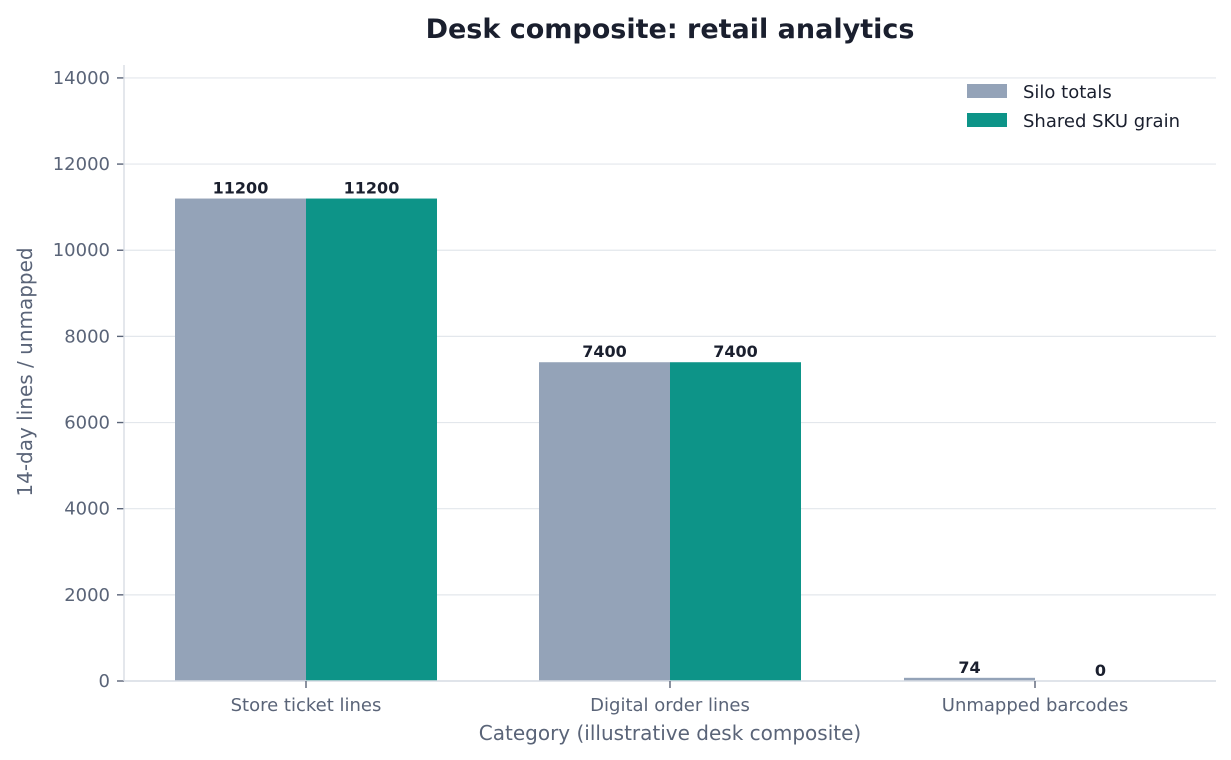  I want to click on y-tick-label: 6000, so click(87, 423).